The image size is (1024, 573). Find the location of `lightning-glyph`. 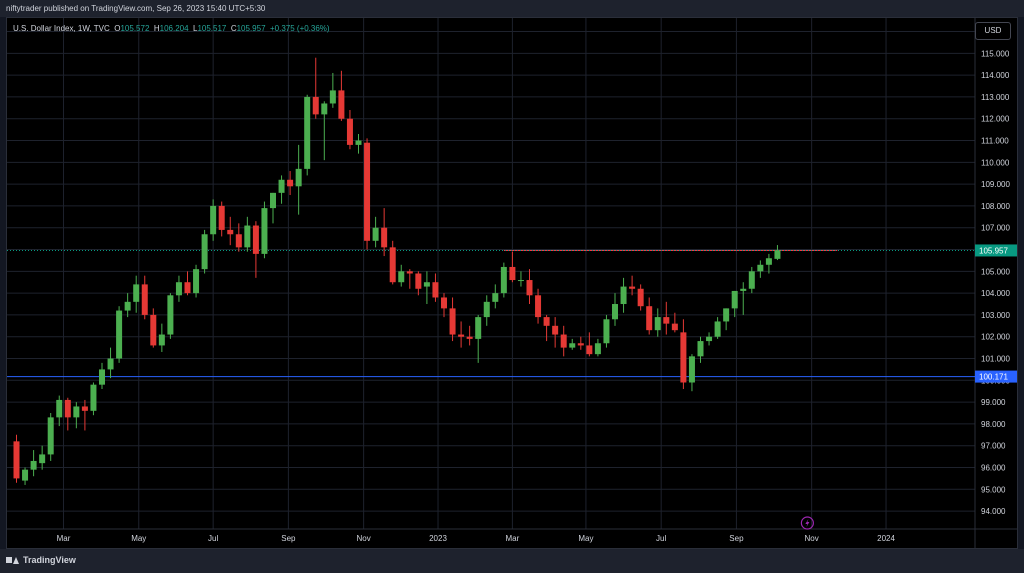

lightning-glyph is located at coordinates (807, 523).